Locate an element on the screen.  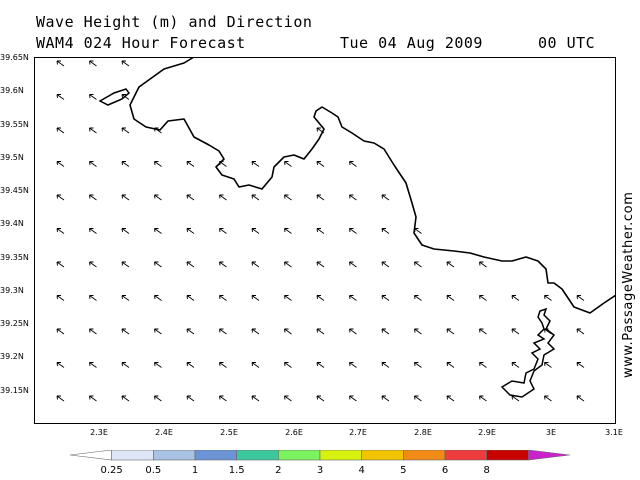
lon-label: 3.1E is located at coordinates (614, 432).